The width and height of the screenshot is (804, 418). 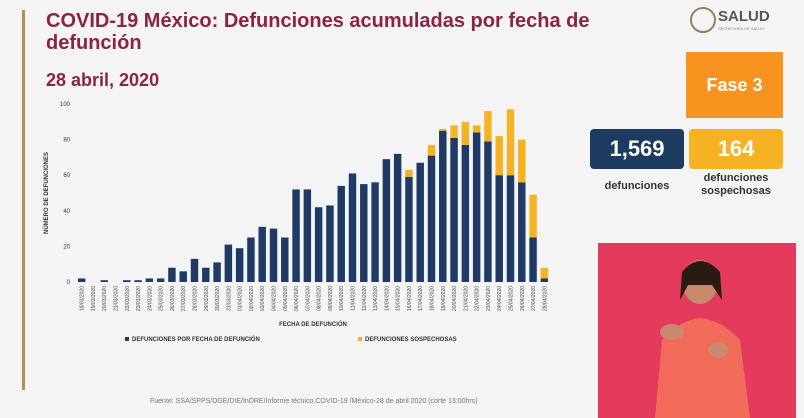 What do you see at coordinates (478, 298) in the screenshot?
I see `x-tick-label: 22/04/2020` at bounding box center [478, 298].